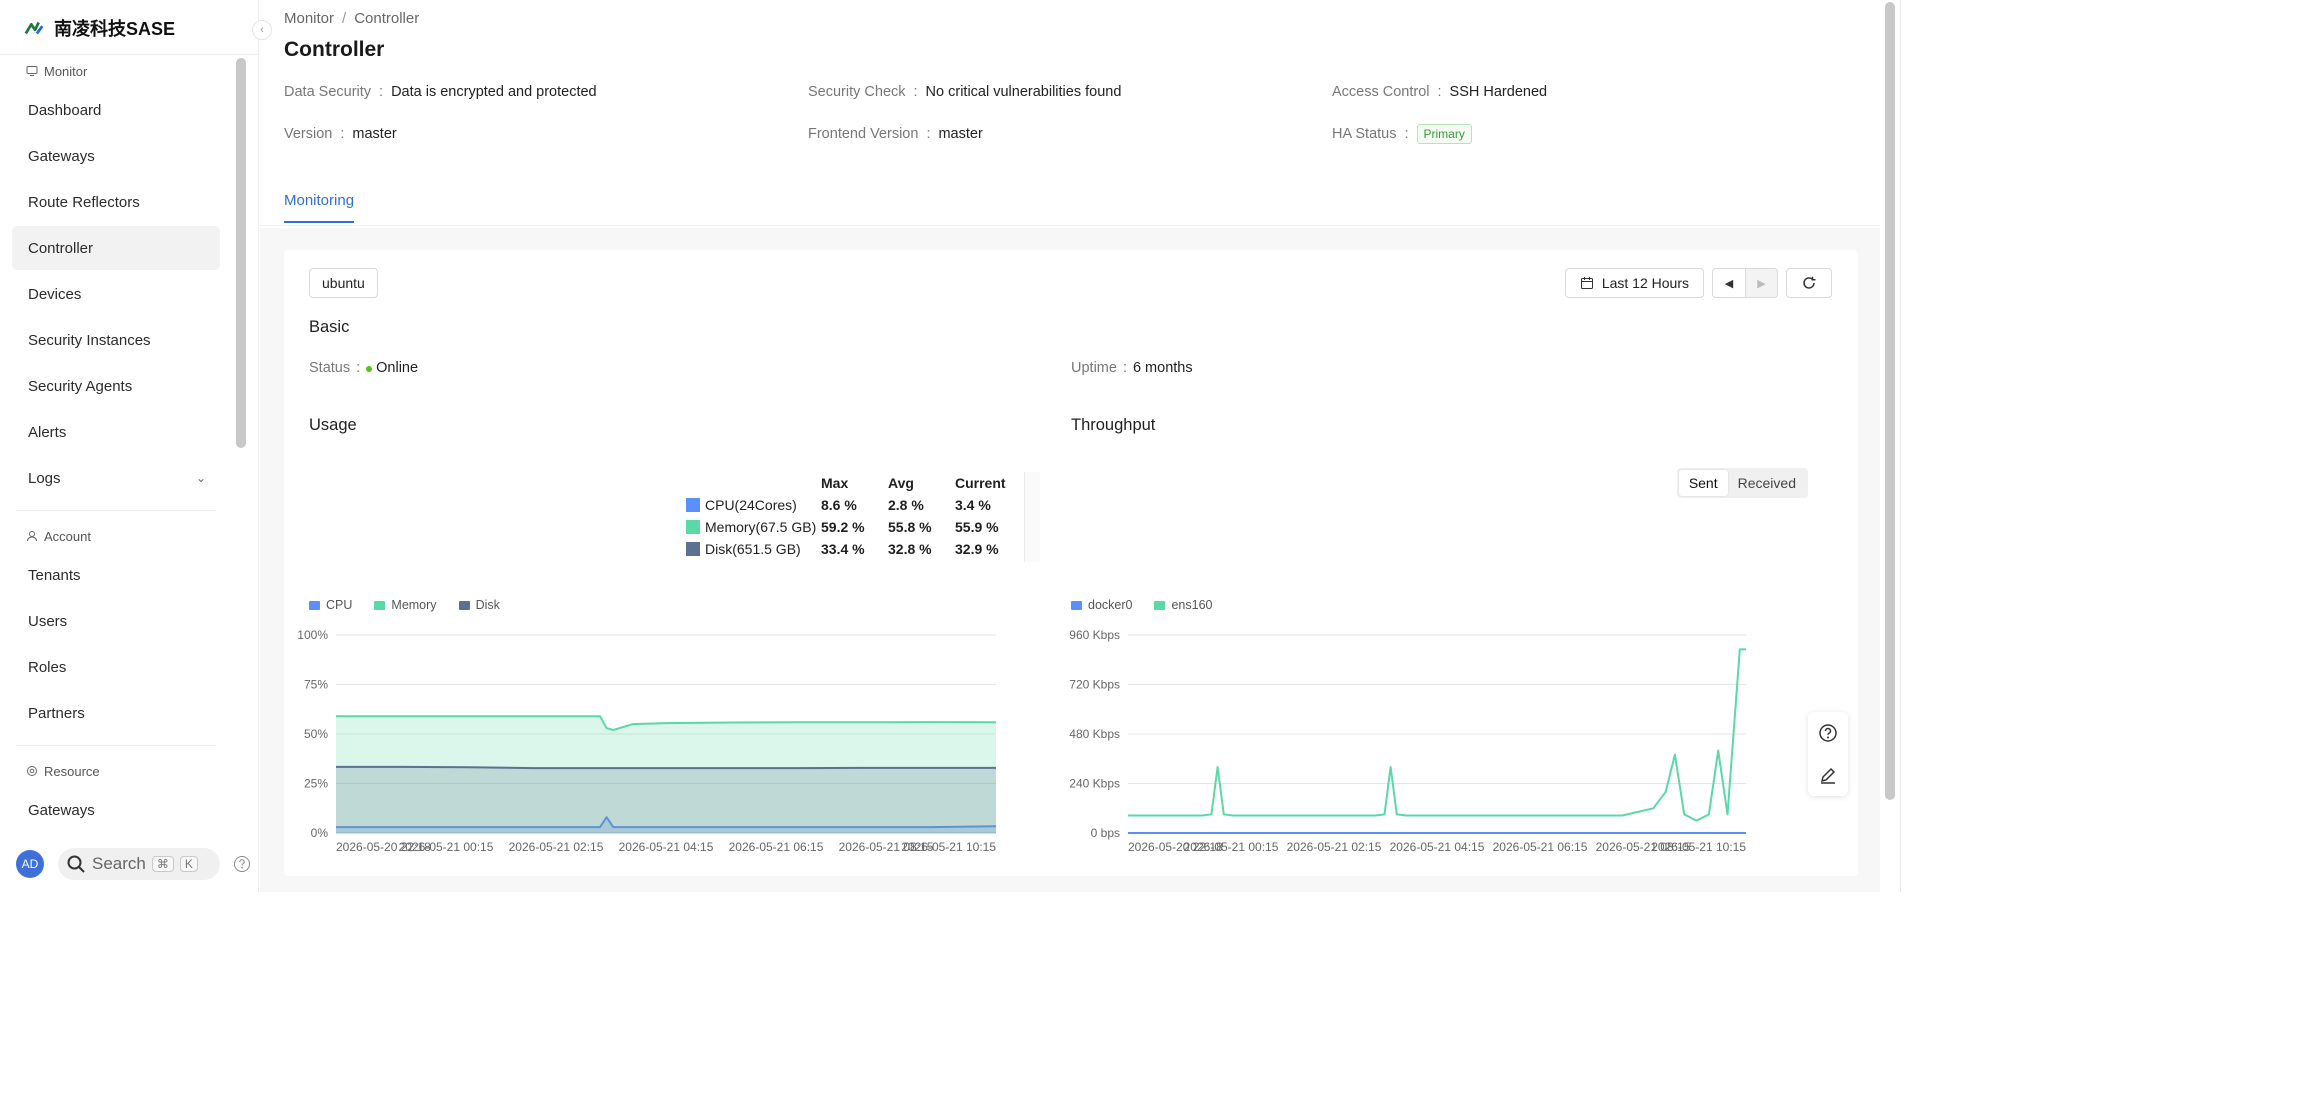 The height and width of the screenshot is (1096, 2314). Describe the element at coordinates (32, 536) in the screenshot. I see `user-icon` at that location.